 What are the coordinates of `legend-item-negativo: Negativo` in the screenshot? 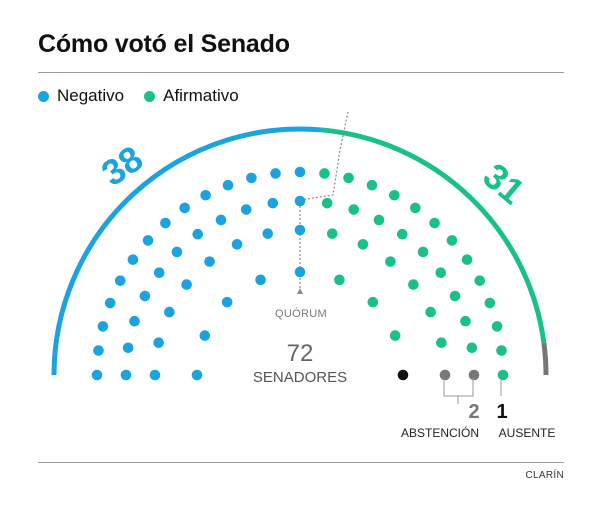 It's located at (81, 96).